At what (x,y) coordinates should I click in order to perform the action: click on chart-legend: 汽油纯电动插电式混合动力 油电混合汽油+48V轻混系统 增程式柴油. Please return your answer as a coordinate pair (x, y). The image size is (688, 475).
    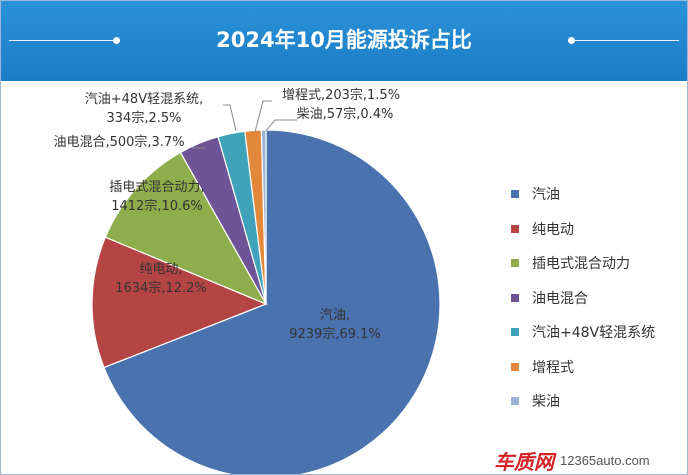
    Looking at the image, I should click on (583, 298).